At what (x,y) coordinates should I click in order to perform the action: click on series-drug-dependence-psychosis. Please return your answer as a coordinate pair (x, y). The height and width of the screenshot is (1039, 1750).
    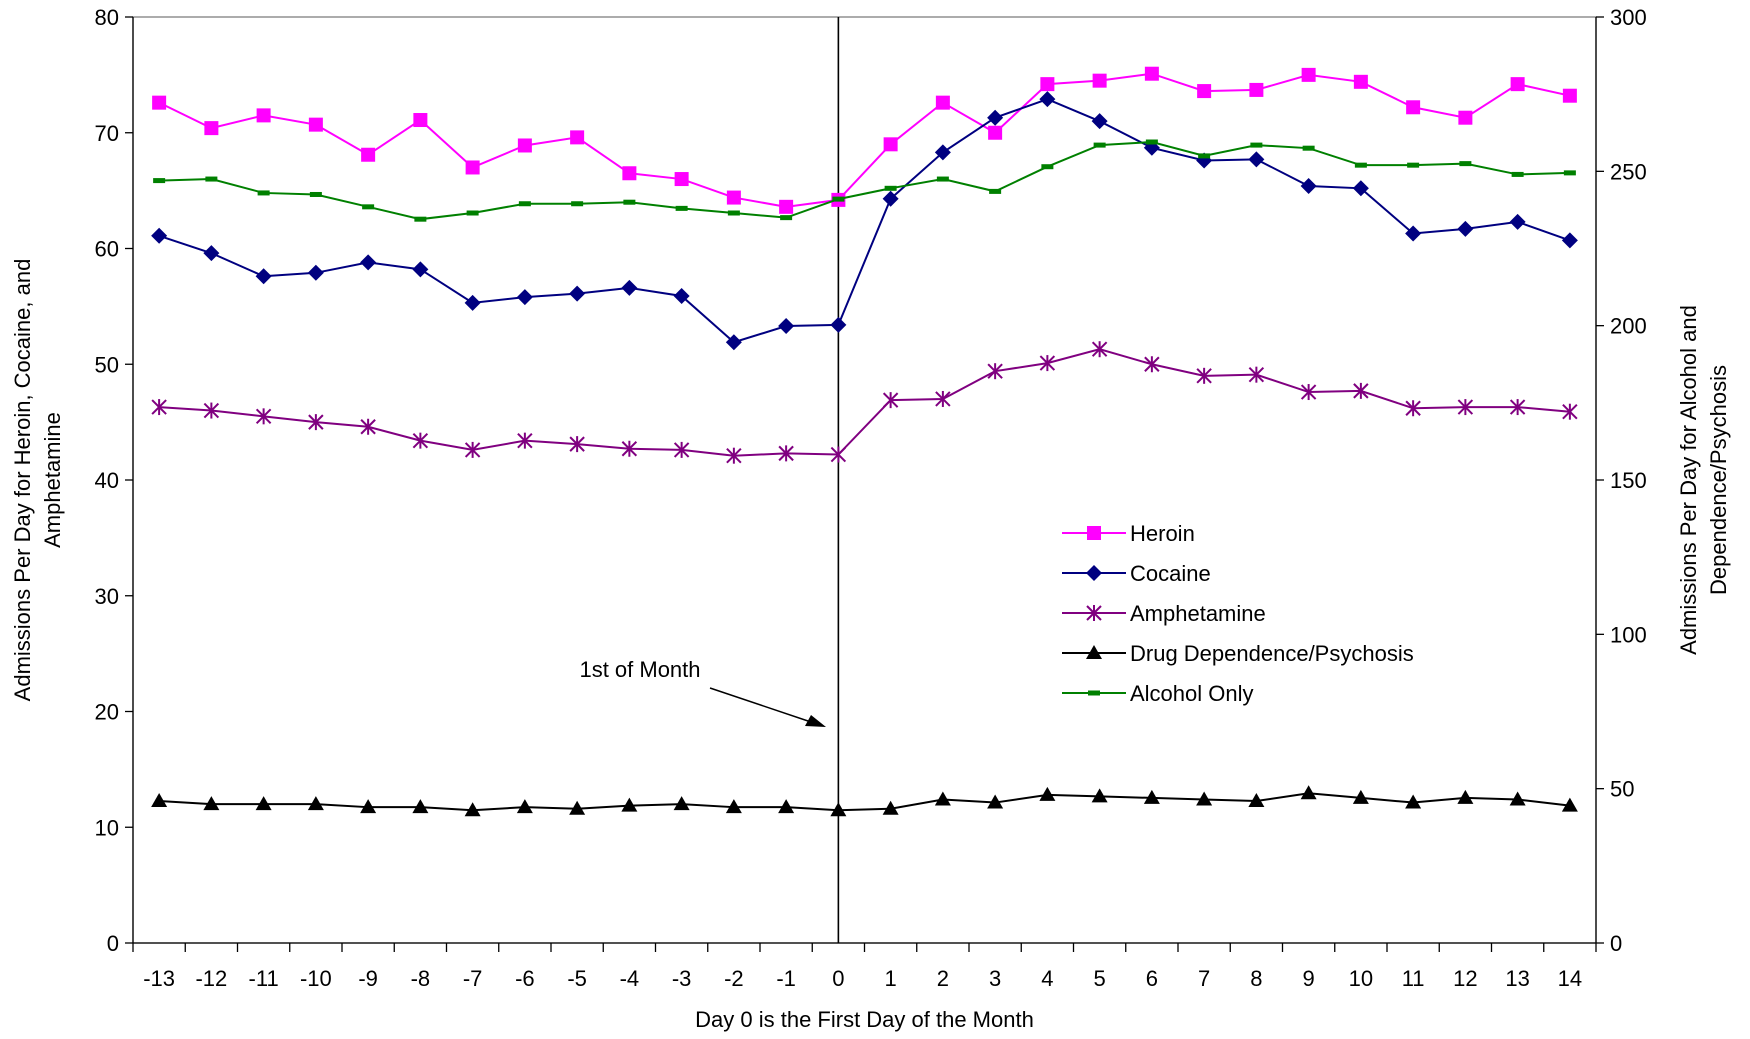
    Looking at the image, I should click on (864, 801).